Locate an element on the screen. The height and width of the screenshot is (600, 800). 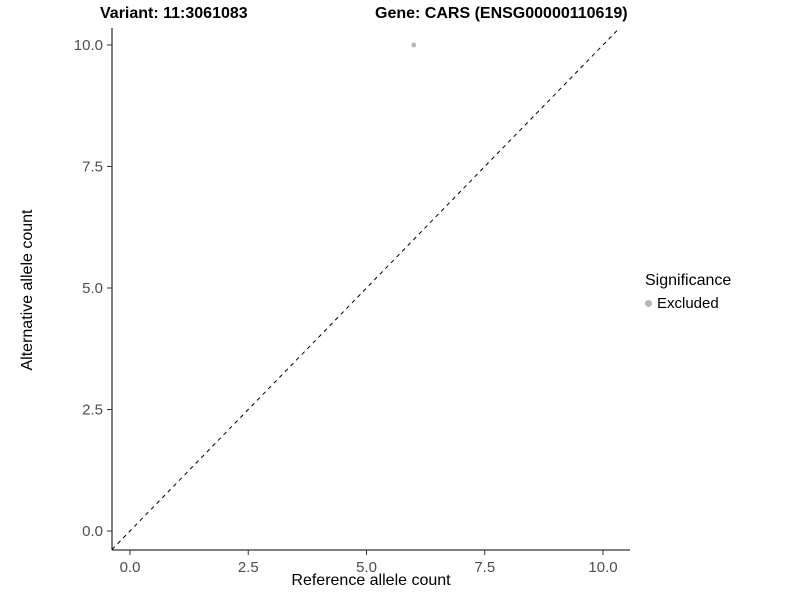
legend: Significance Excluded is located at coordinates (688, 292).